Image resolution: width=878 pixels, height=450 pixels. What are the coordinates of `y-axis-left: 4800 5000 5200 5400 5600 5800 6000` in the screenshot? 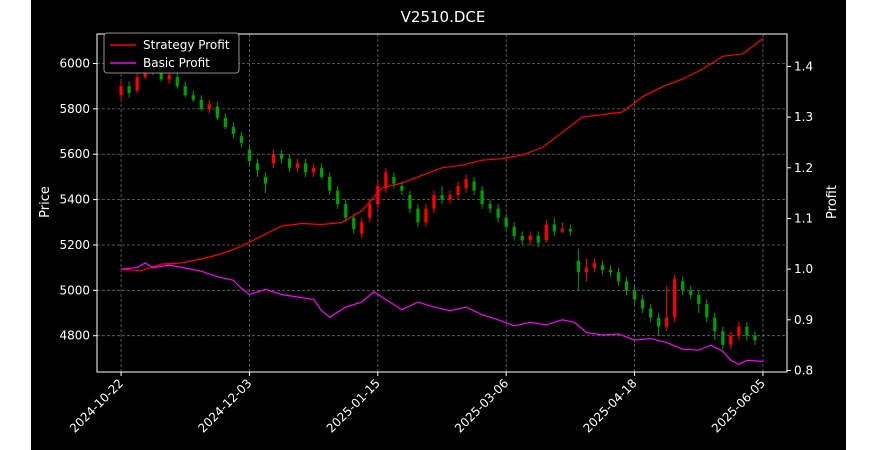 It's located at (78, 199).